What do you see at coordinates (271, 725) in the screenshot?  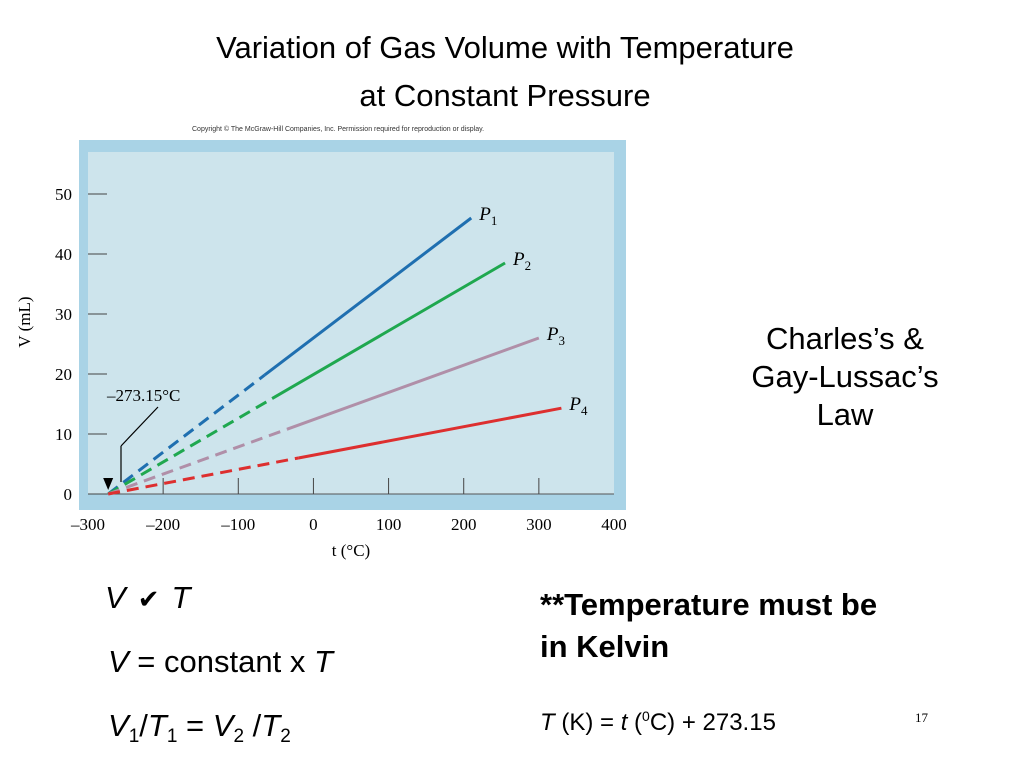 I see `eq3-t2: T` at bounding box center [271, 725].